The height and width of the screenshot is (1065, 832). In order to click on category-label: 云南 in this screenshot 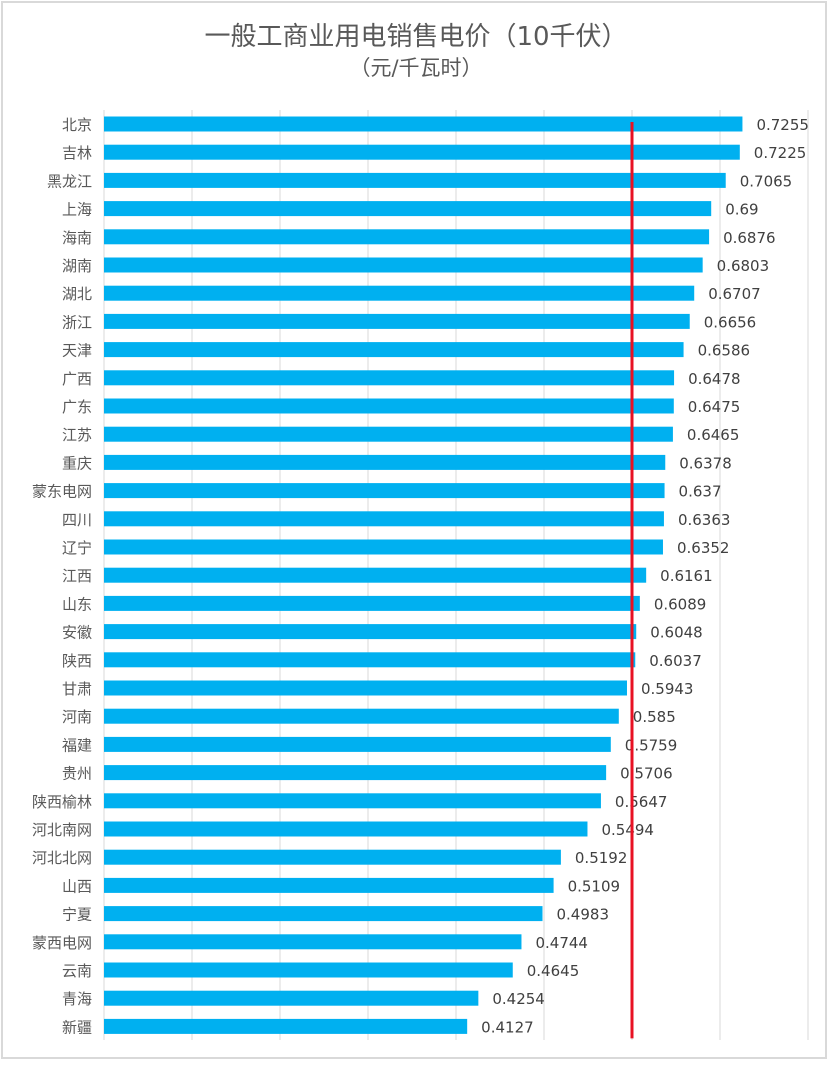, I will do `click(77, 971)`.